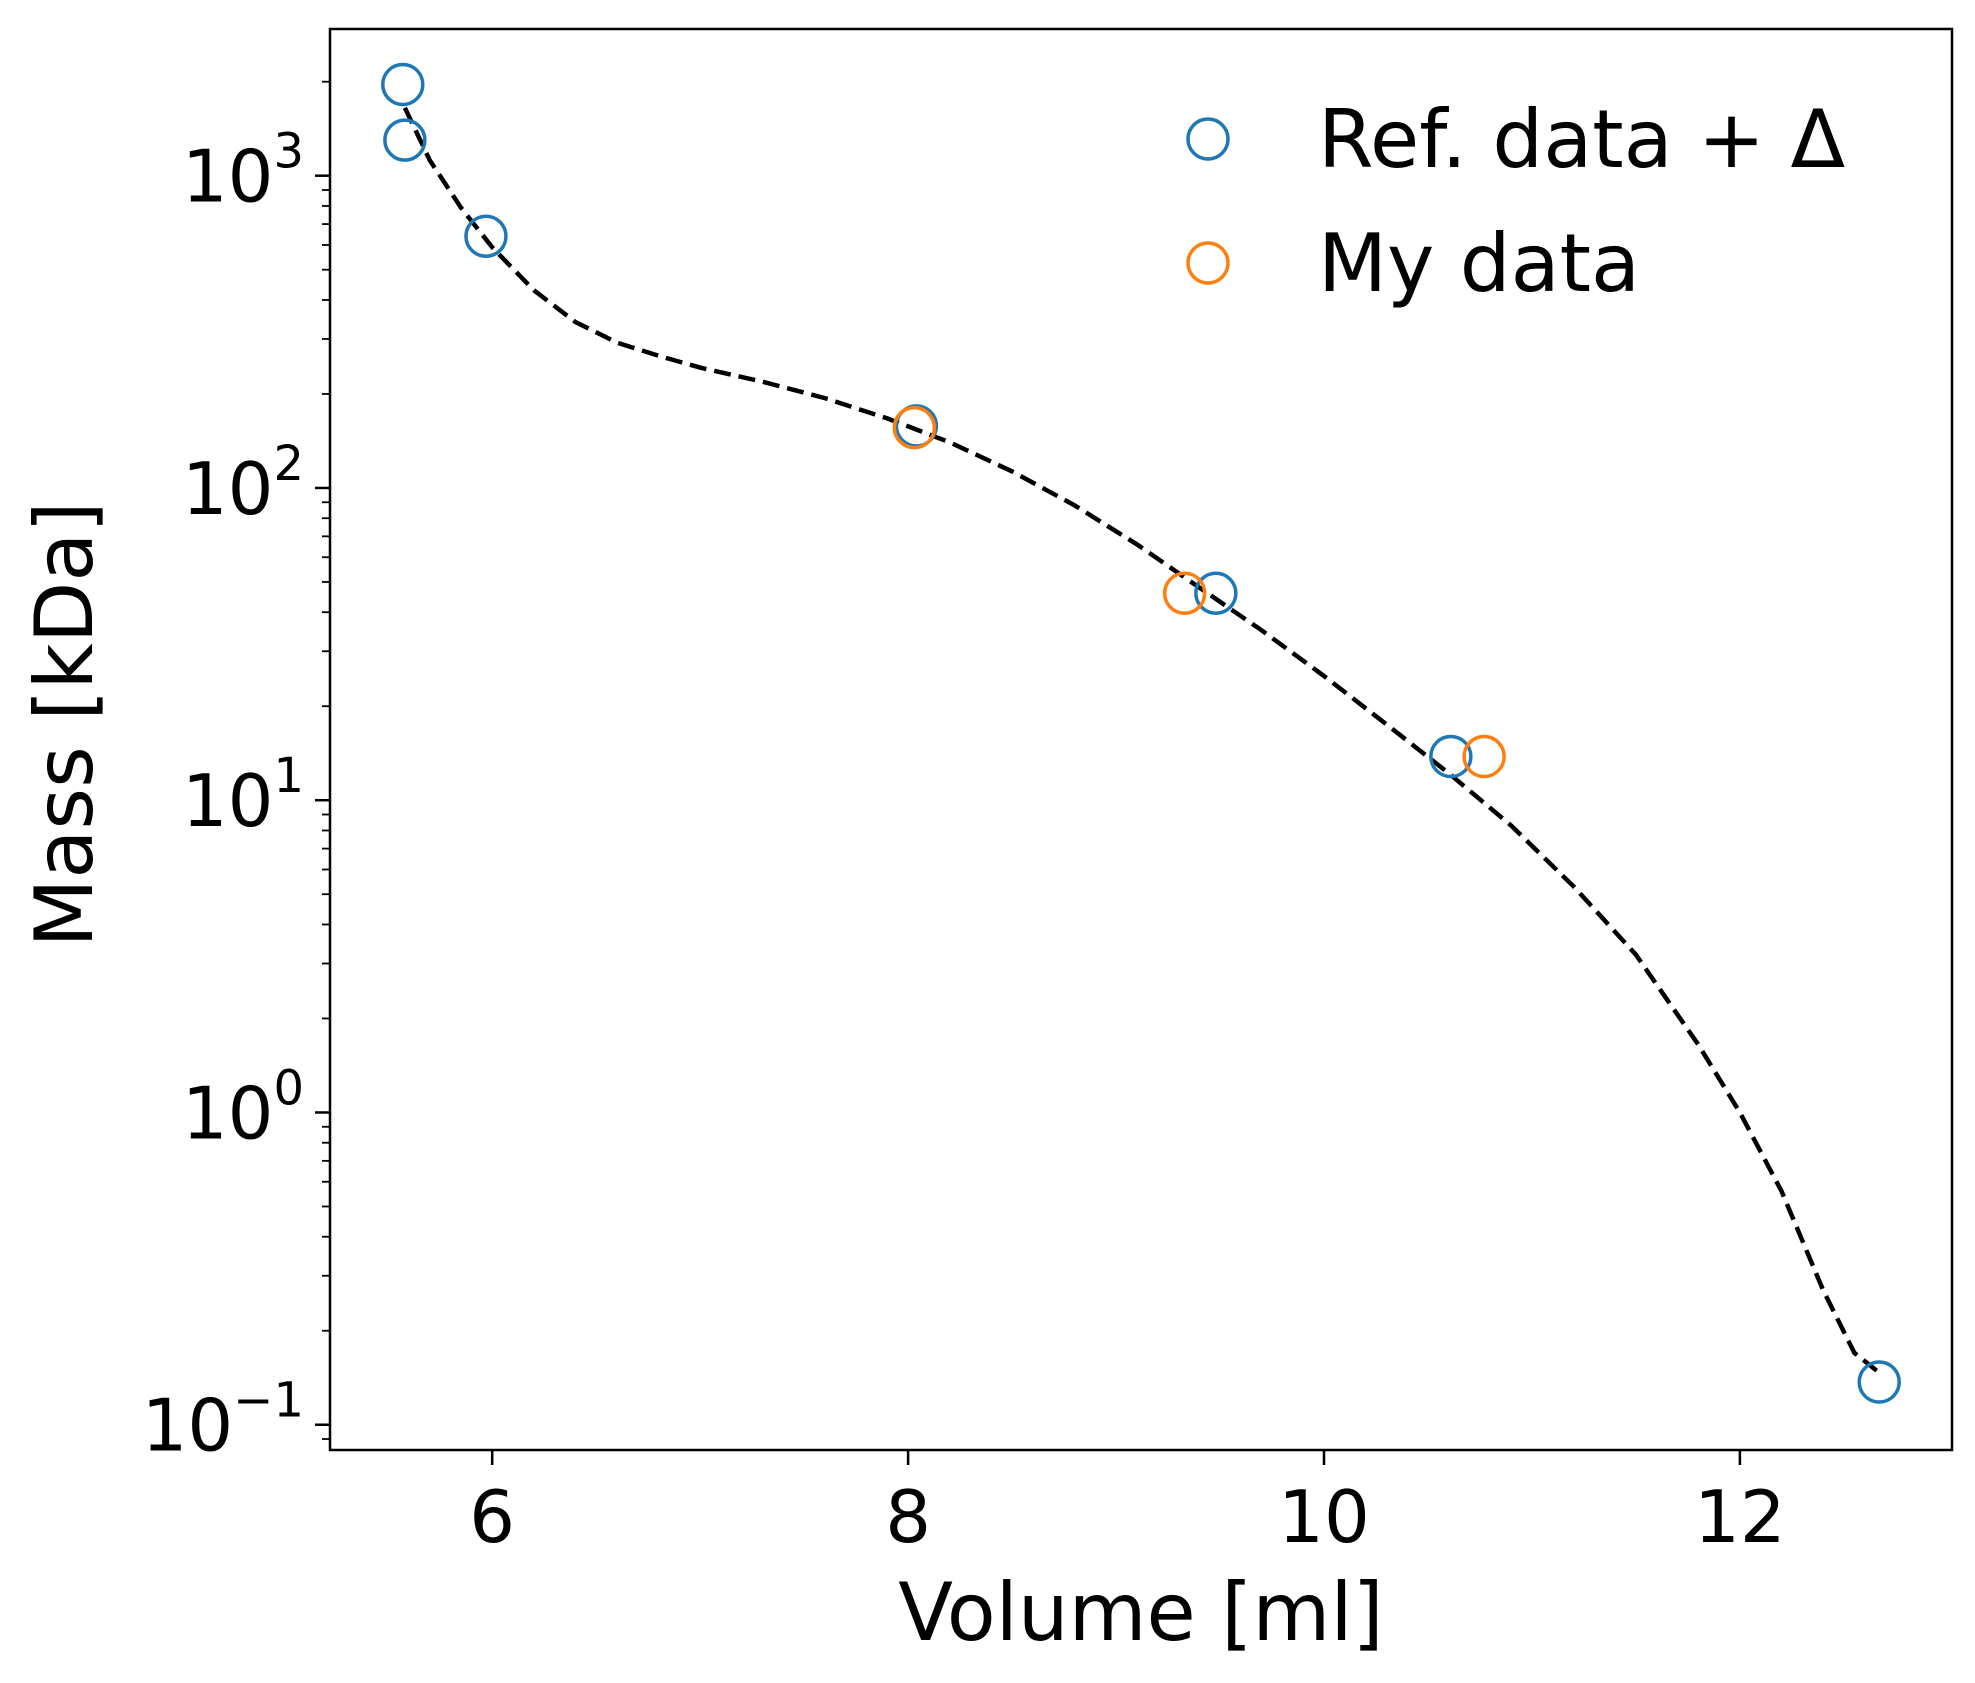  I want to click on x-tick-label: 12, so click(1740, 1517).